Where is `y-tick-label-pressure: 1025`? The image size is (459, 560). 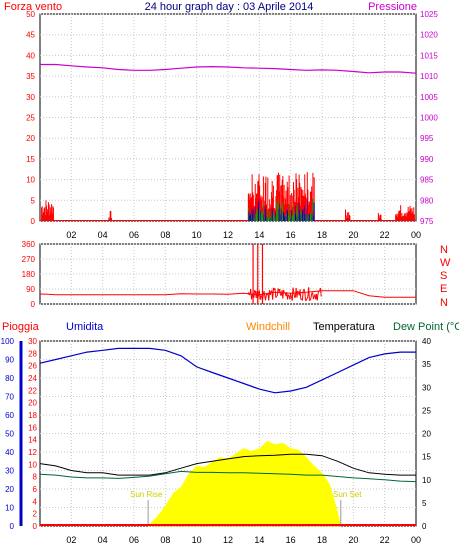
y-tick-label-pressure: 1025 is located at coordinates (429, 14).